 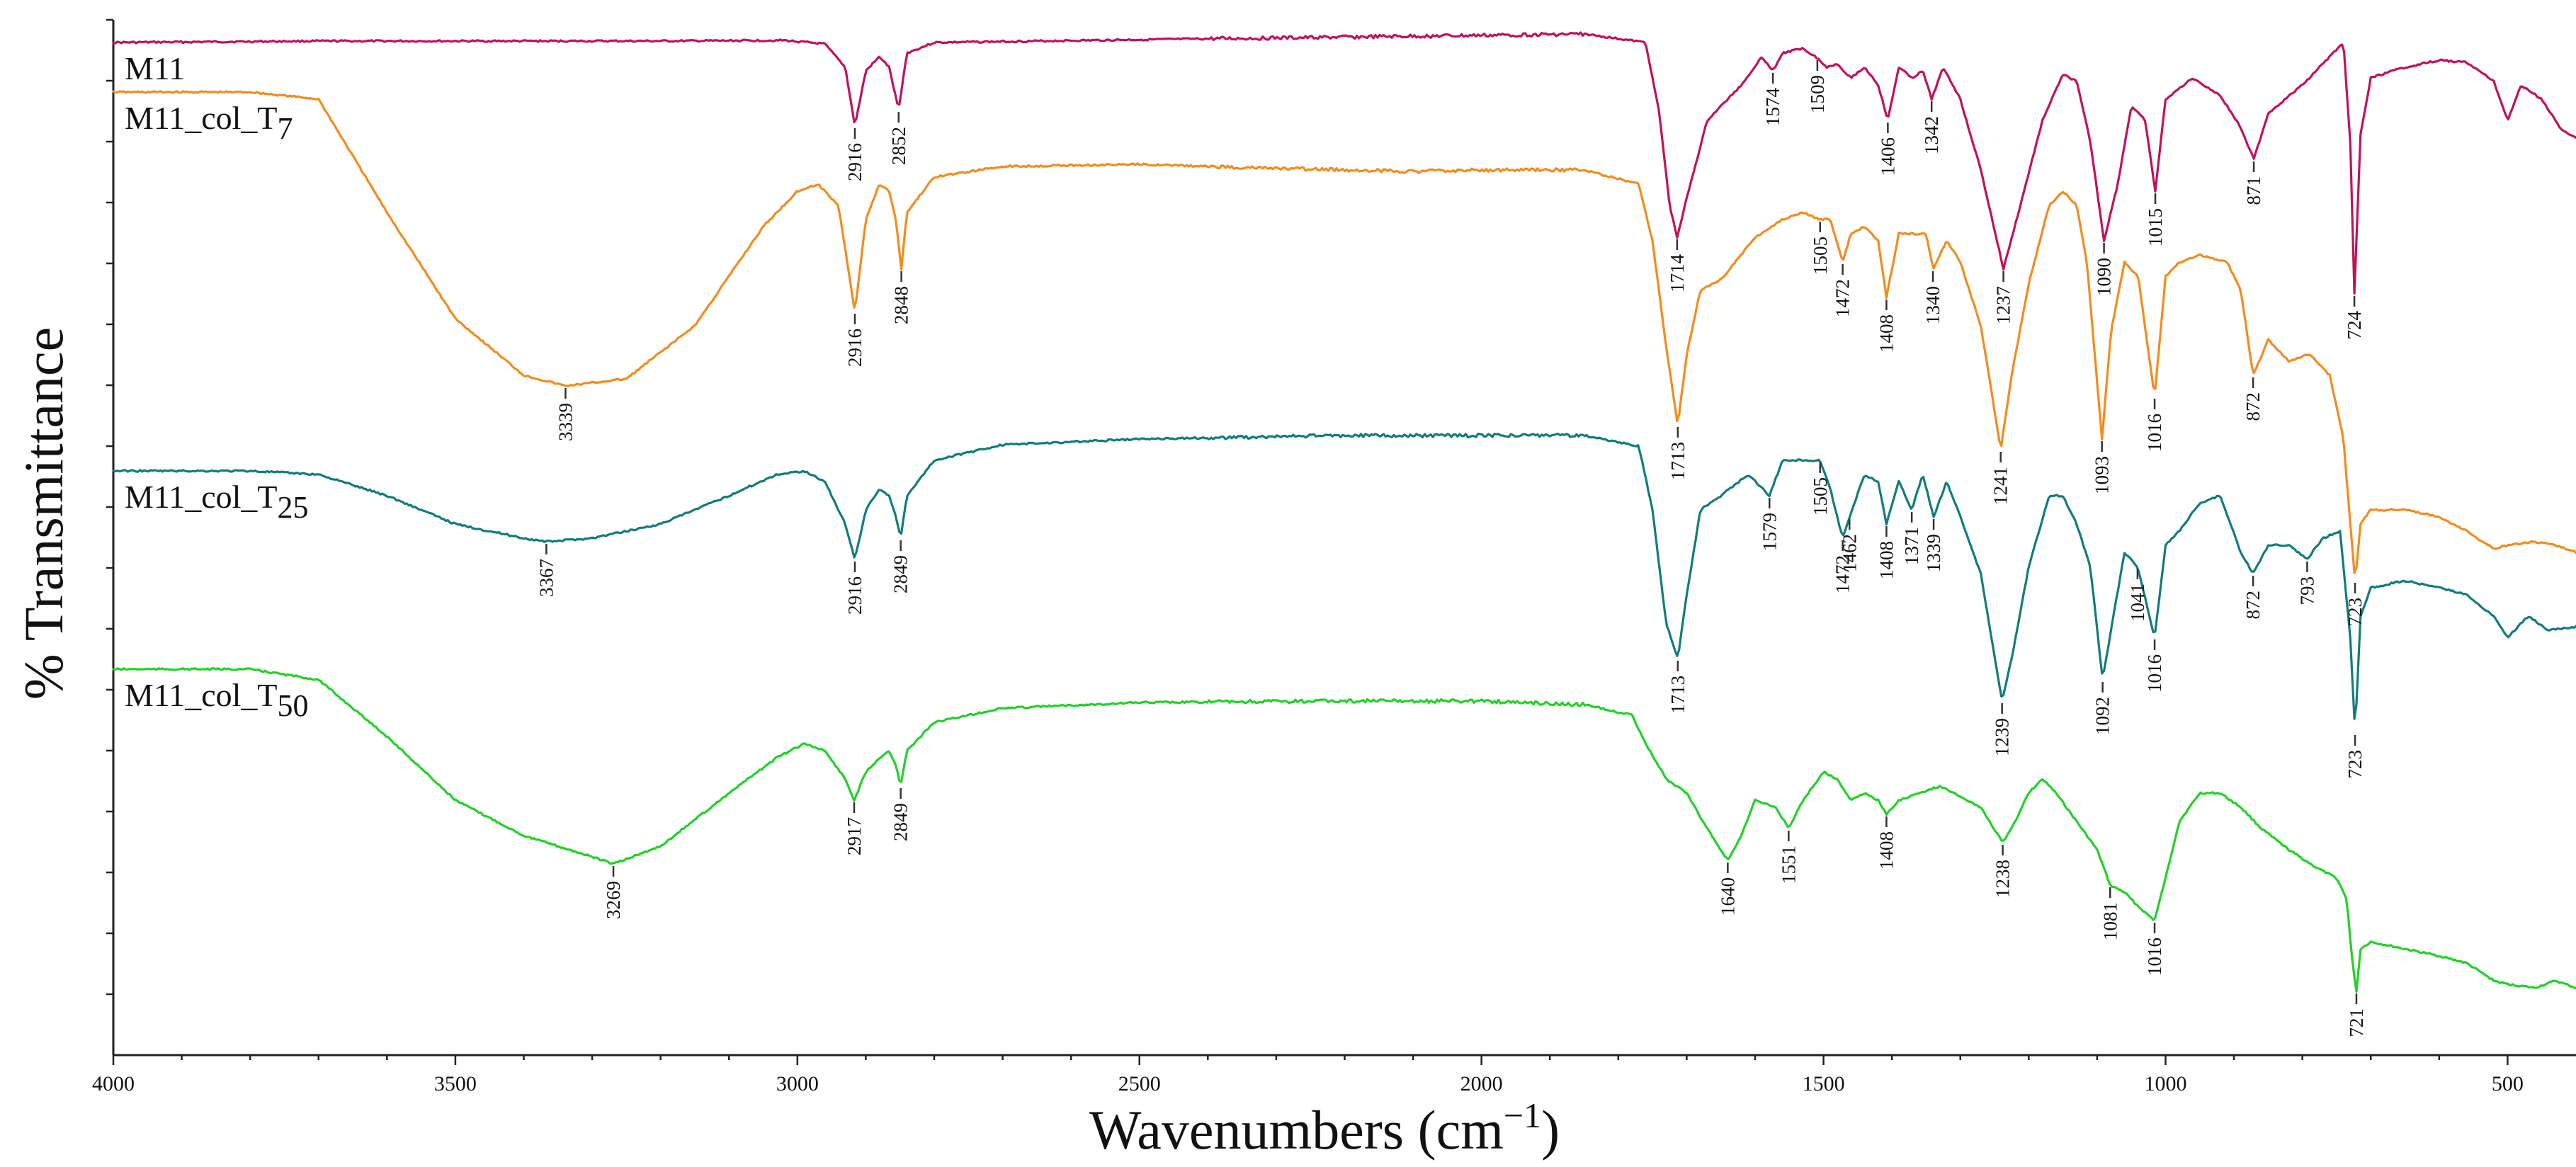 What do you see at coordinates (2355, 612) in the screenshot?
I see `series-2-peak-label-723: 723` at bounding box center [2355, 612].